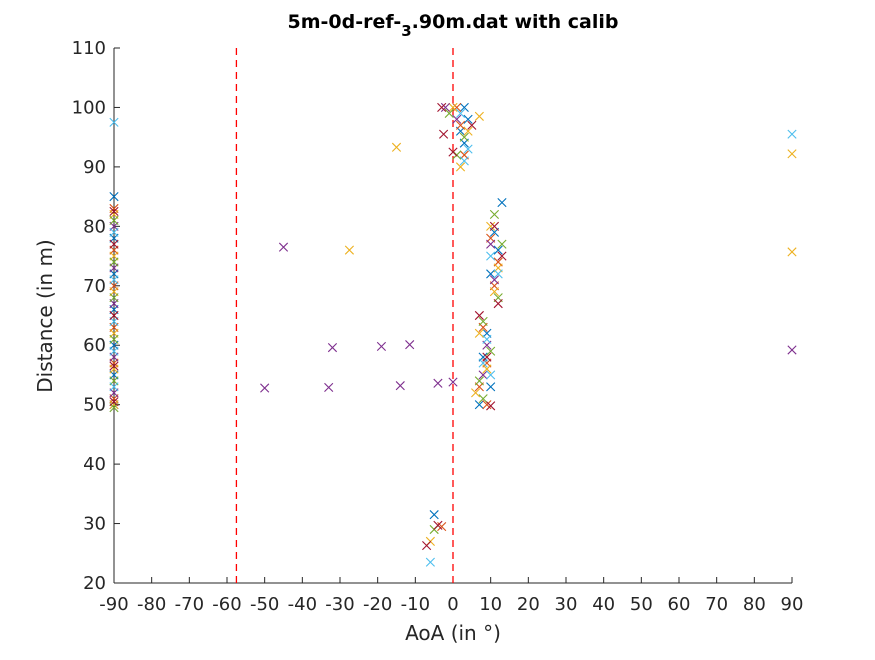 Image resolution: width=875 pixels, height=660 pixels. I want to click on x-tick-label: 90, so click(792, 604).